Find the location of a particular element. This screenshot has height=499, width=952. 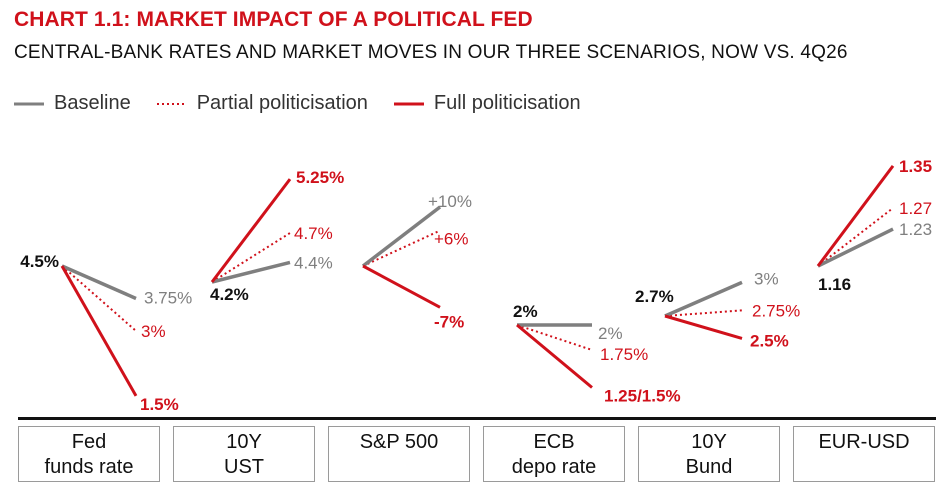

label-partial-panel-3: 1.75% is located at coordinates (624, 354).